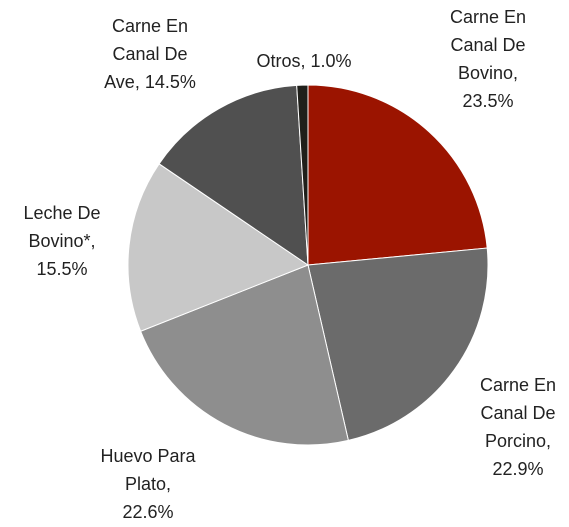 This screenshot has width=569, height=527. What do you see at coordinates (147, 512) in the screenshot?
I see `label-line: 22.6%` at bounding box center [147, 512].